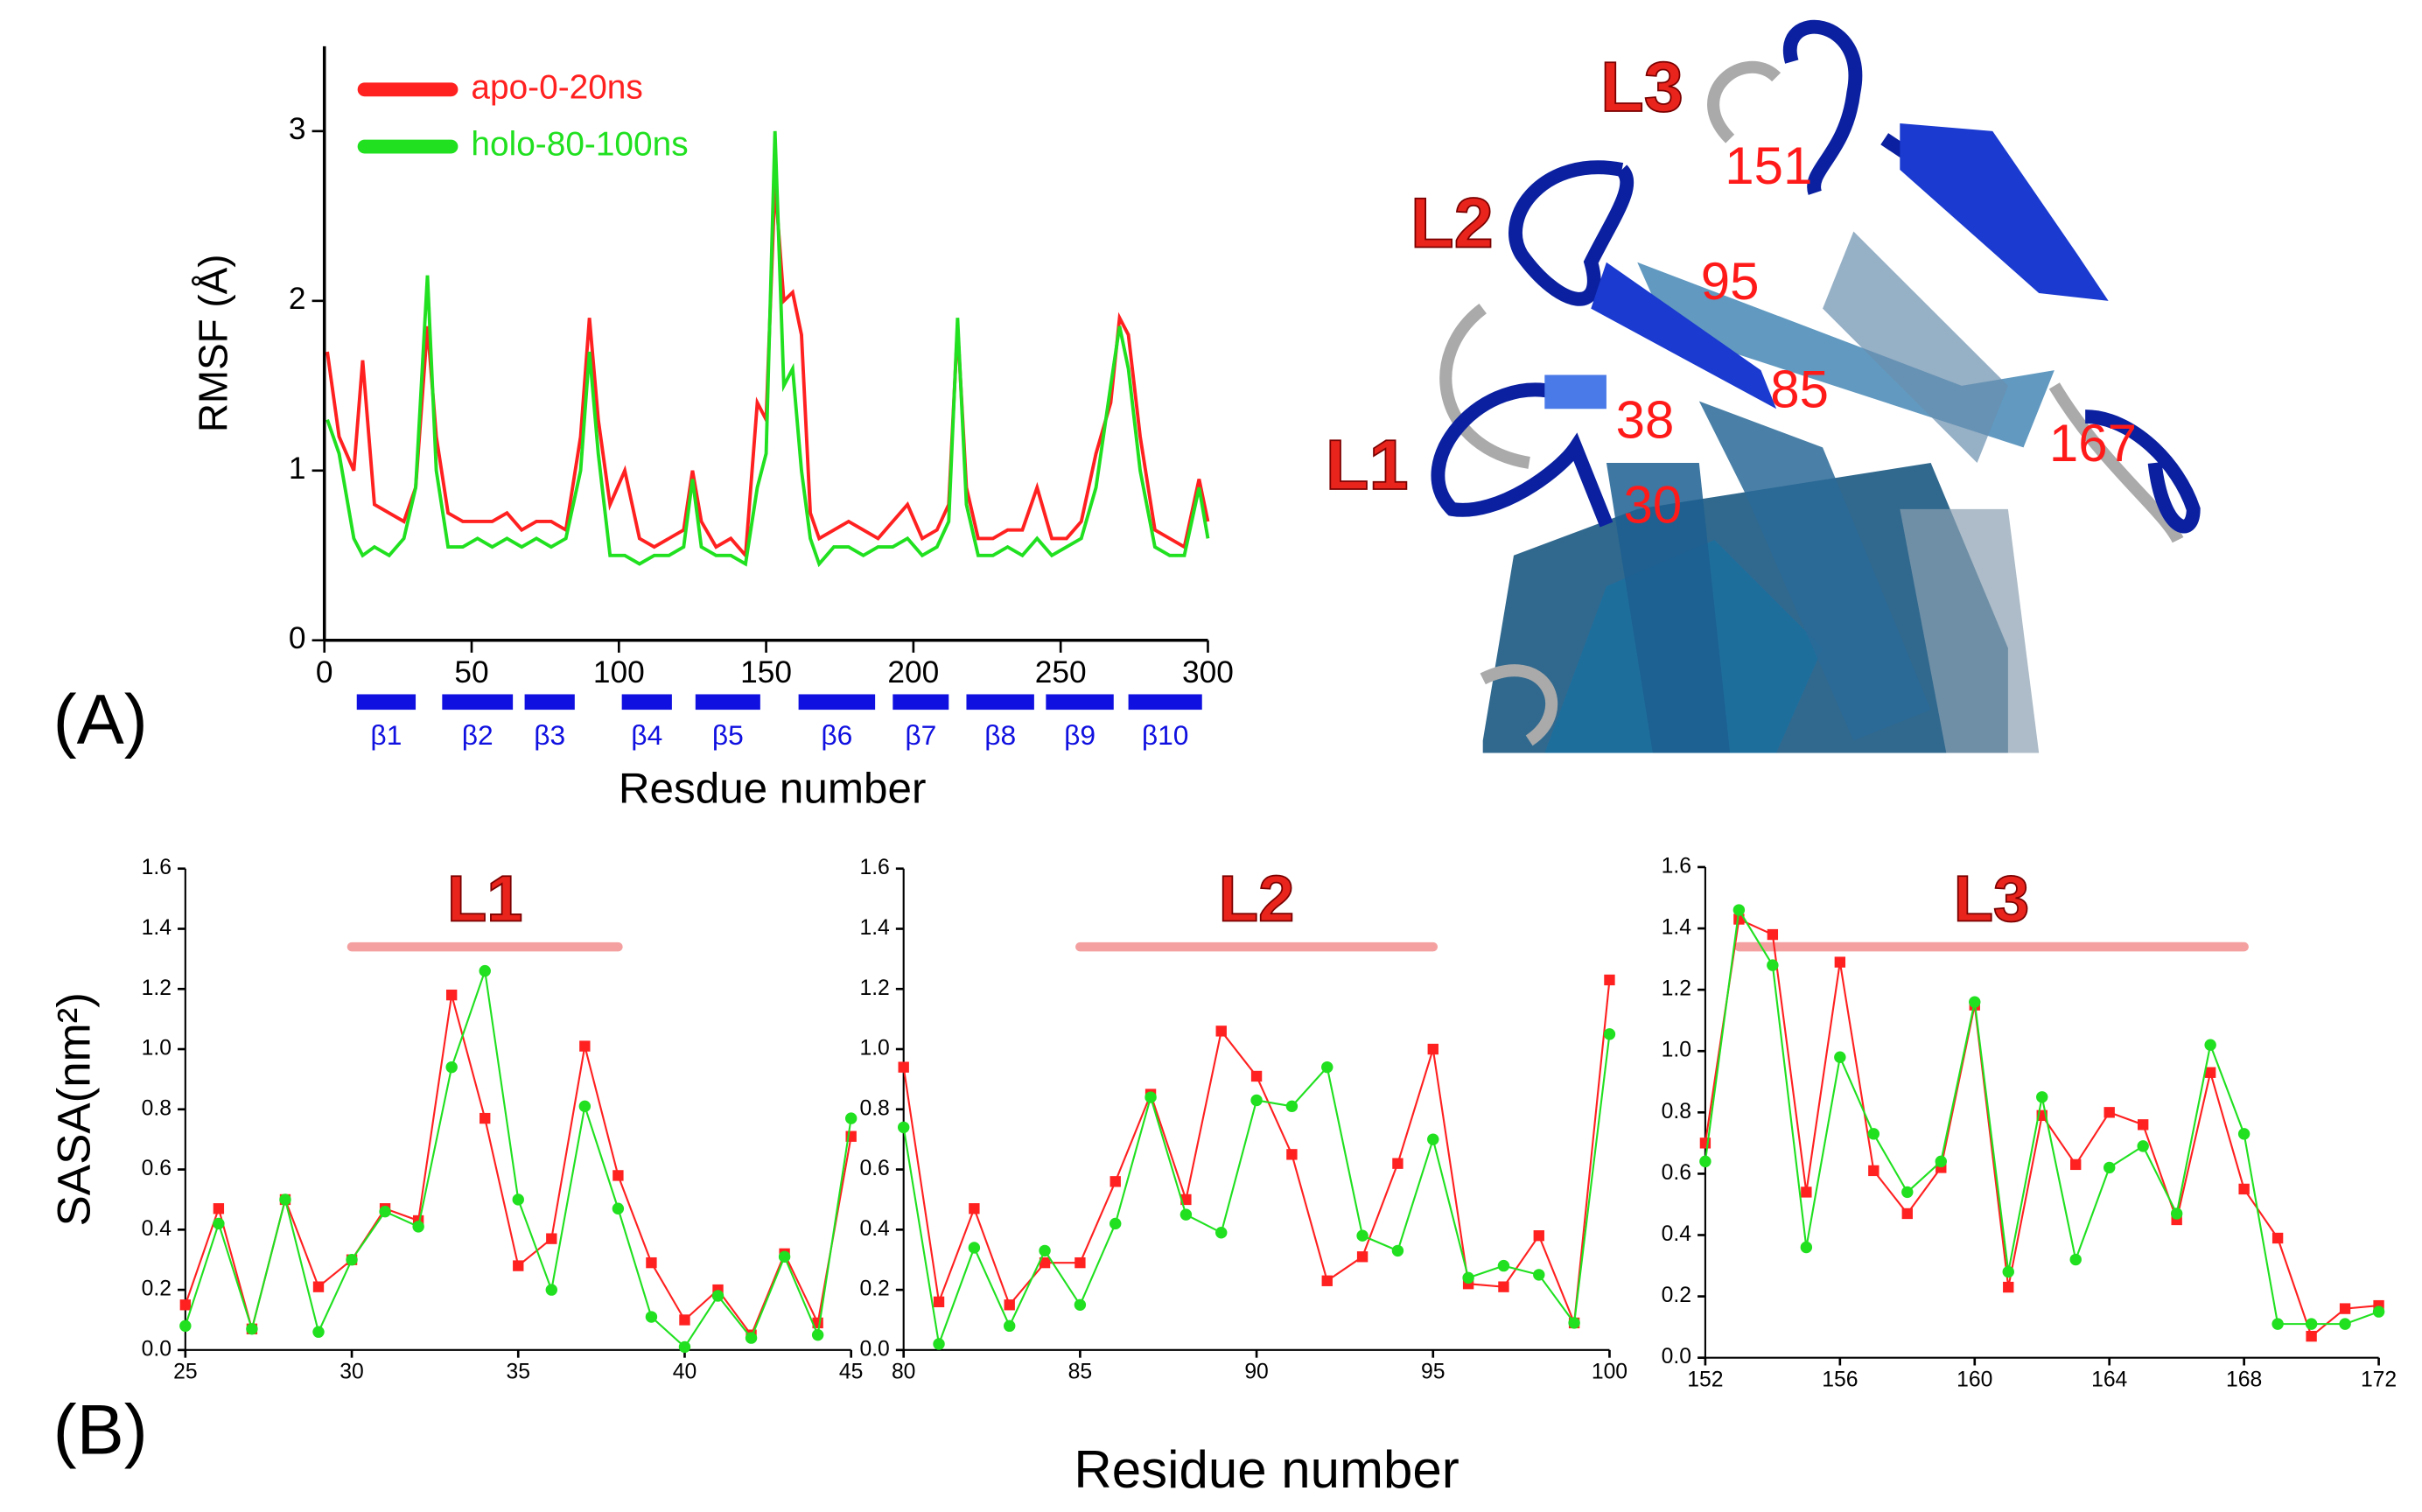 The height and width of the screenshot is (1512, 2422). I want to click on strand-label: β8, so click(1000, 735).